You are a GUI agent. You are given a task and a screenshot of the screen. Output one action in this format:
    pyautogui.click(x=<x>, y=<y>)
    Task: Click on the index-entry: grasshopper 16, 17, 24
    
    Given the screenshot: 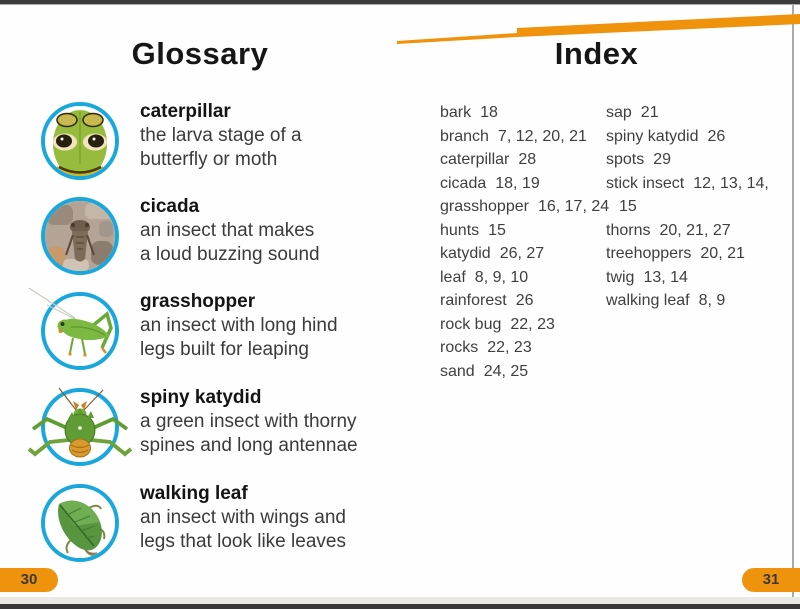 What is the action you would take?
    pyautogui.click(x=532, y=207)
    